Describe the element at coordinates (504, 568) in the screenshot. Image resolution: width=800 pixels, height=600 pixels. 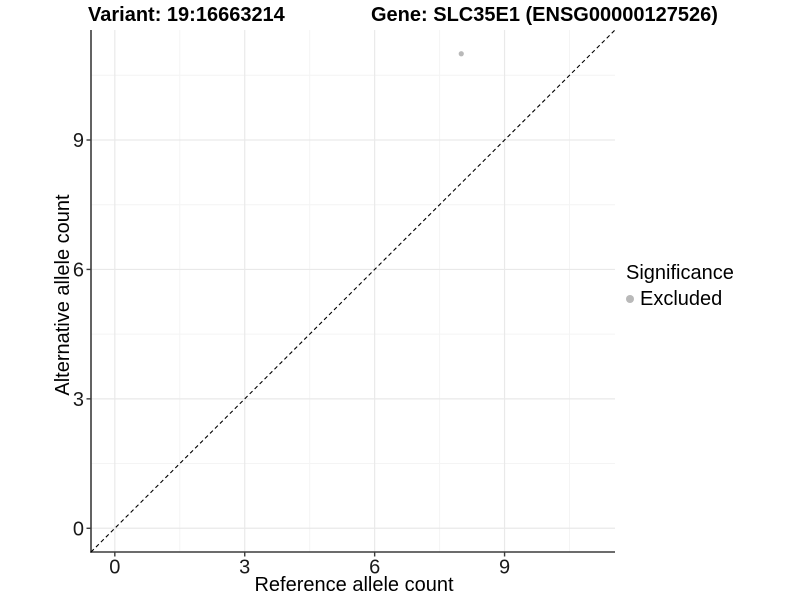
I see `x-tick-label: 9` at that location.